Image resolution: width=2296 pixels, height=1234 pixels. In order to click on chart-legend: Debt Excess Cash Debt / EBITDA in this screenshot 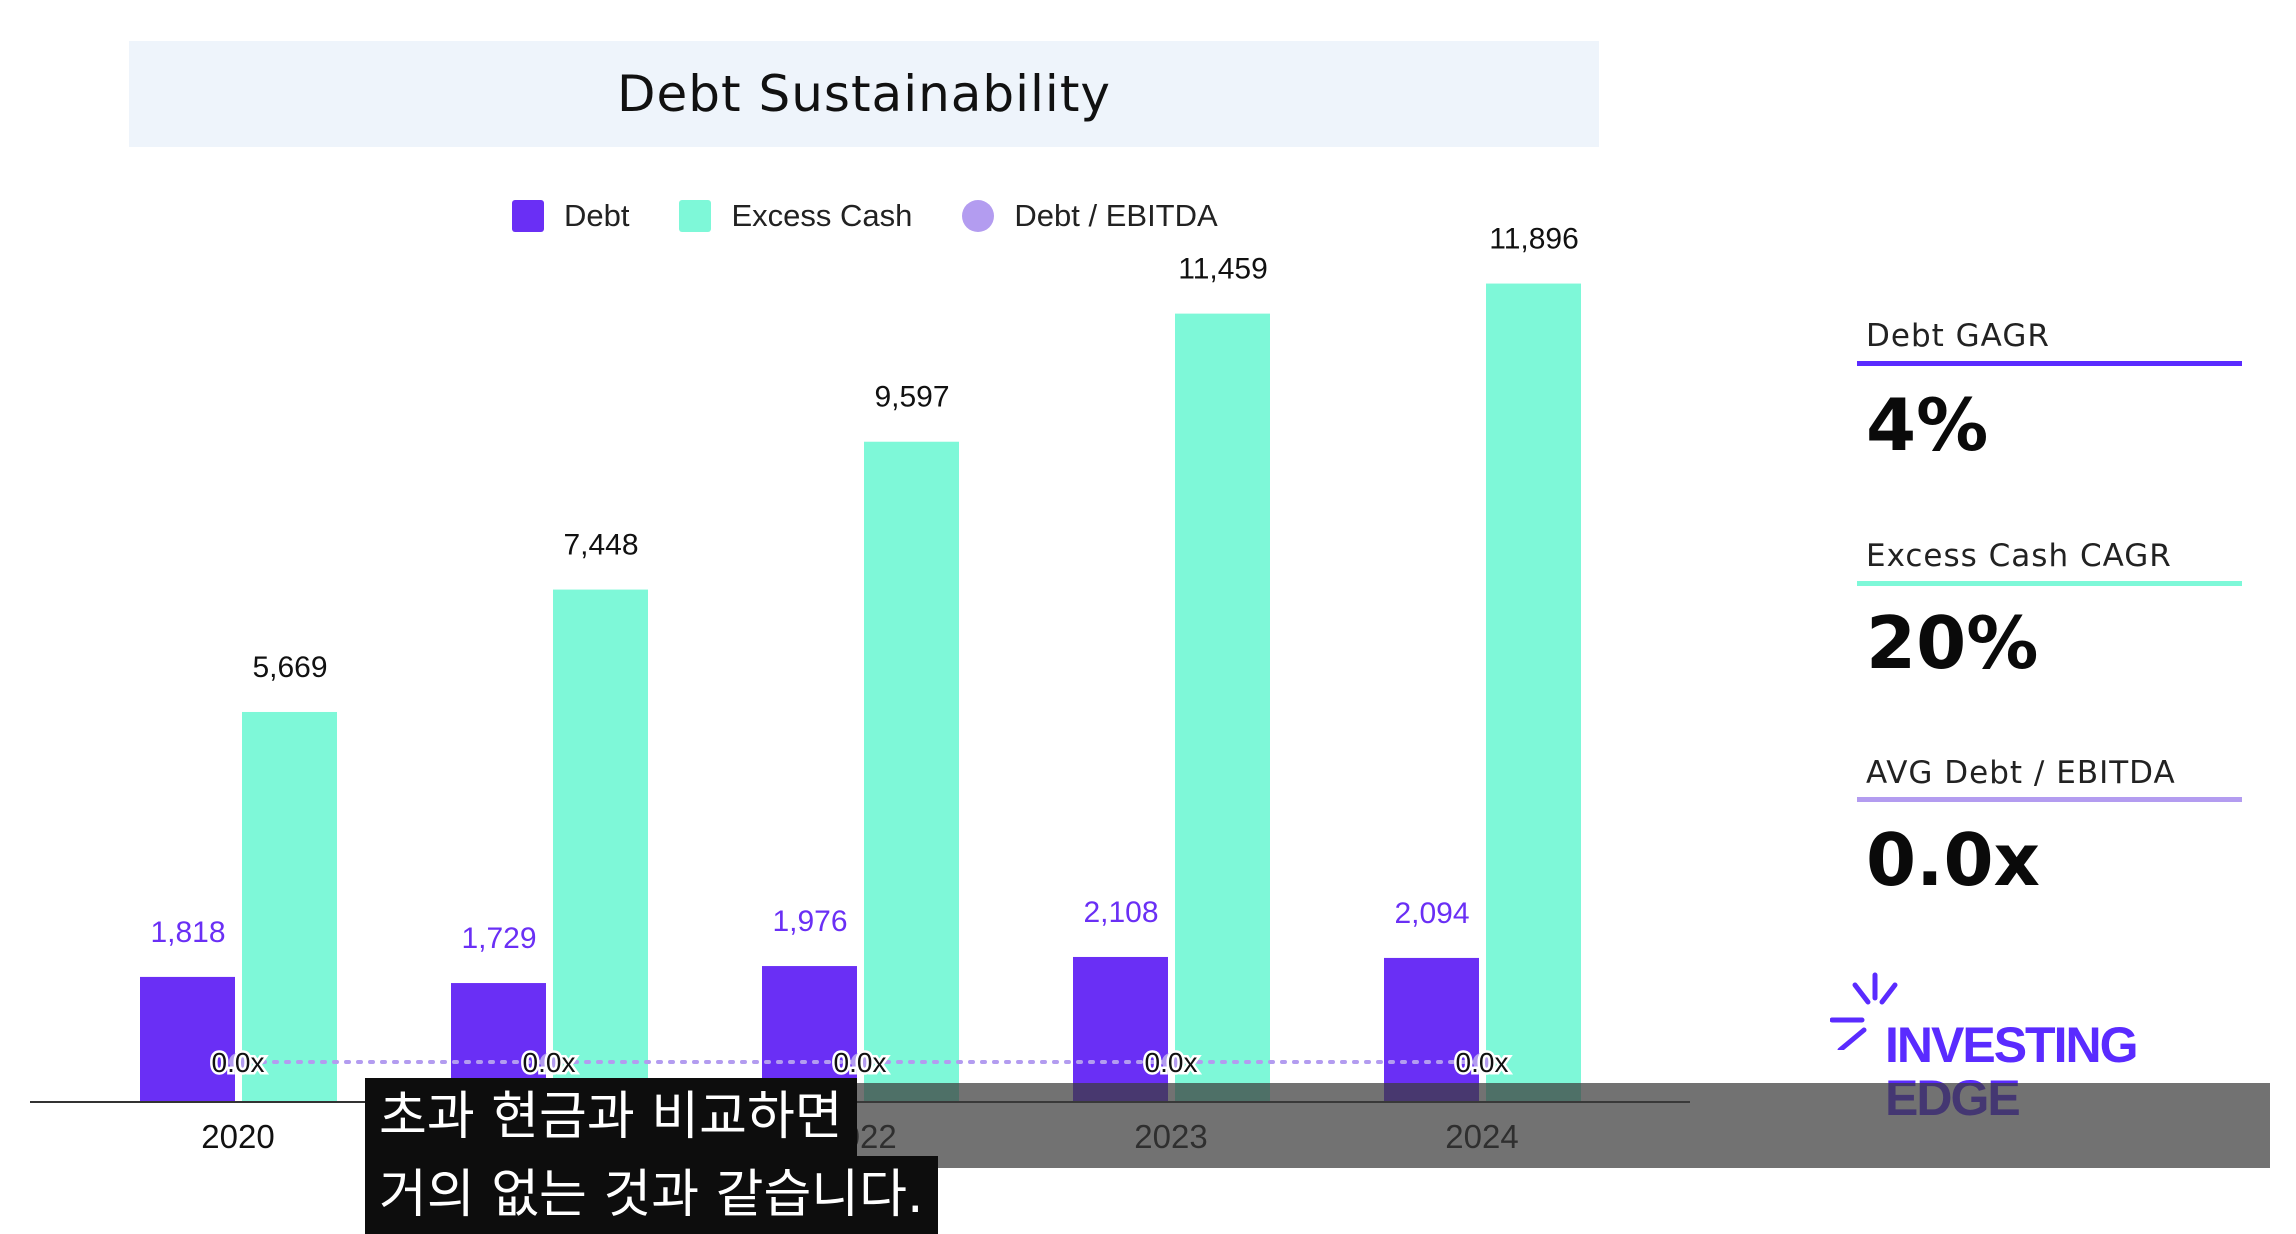, I will do `click(890, 216)`.